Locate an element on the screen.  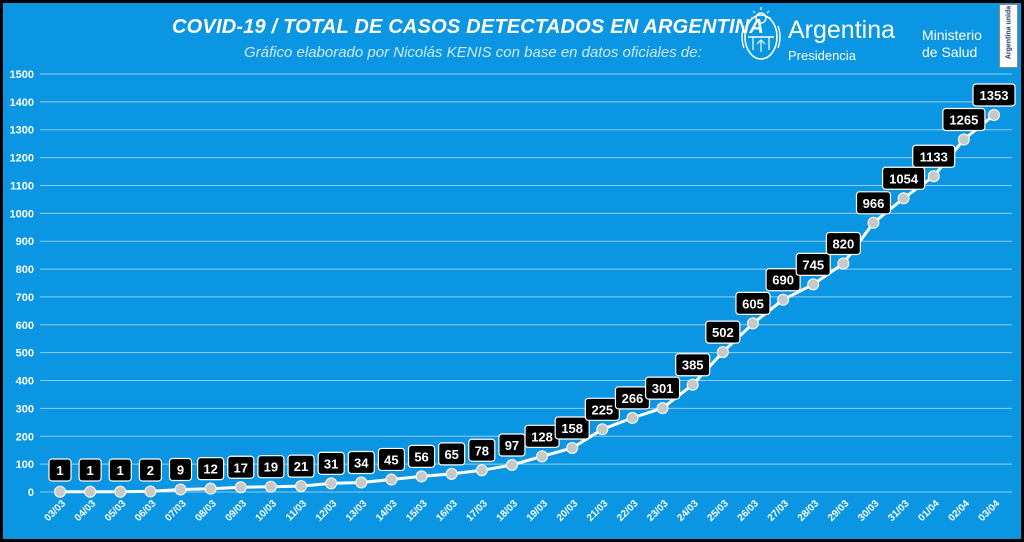
data-label-text: 225 is located at coordinates (602, 409).